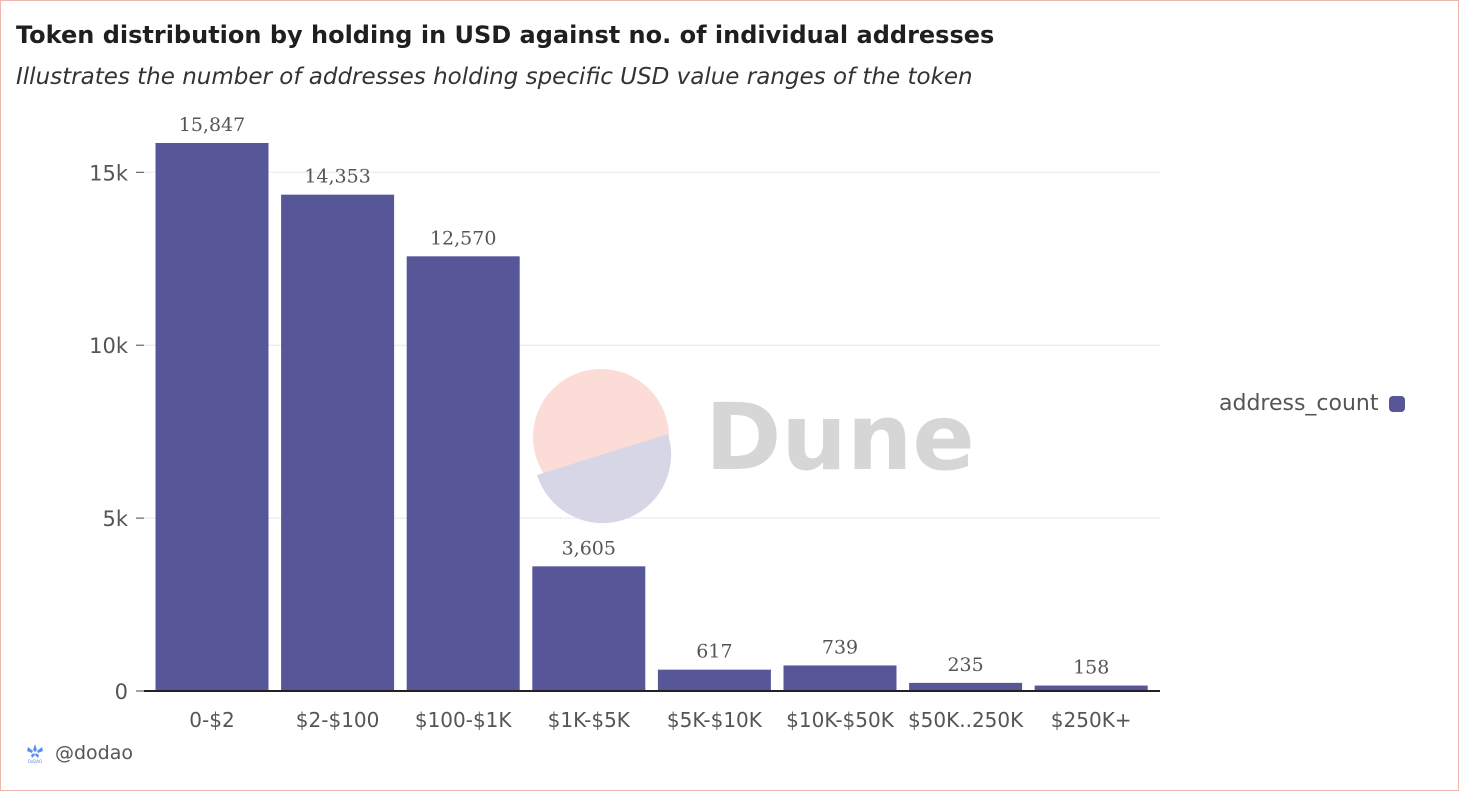 This screenshot has height=792, width=1459. What do you see at coordinates (337, 177) in the screenshot?
I see `data-label: 14,353` at bounding box center [337, 177].